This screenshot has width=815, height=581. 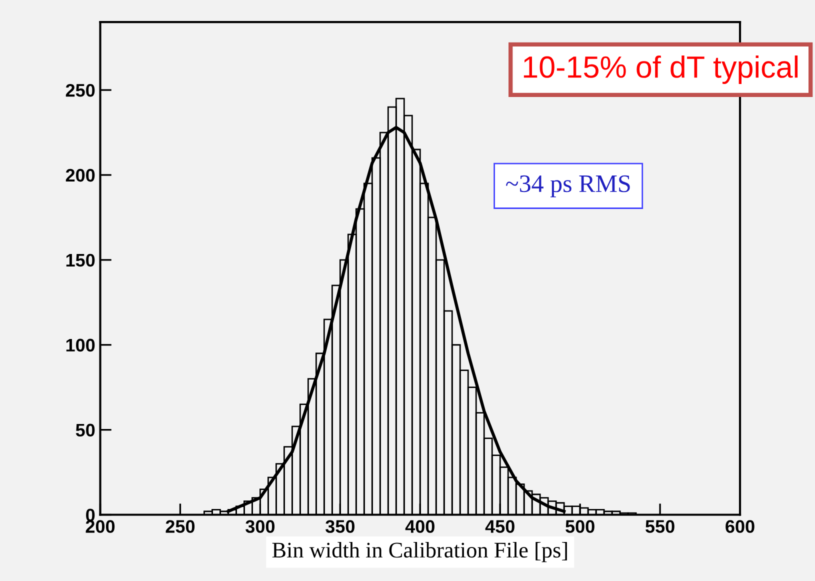 I want to click on x-tick-label: 250, so click(x=180, y=526).